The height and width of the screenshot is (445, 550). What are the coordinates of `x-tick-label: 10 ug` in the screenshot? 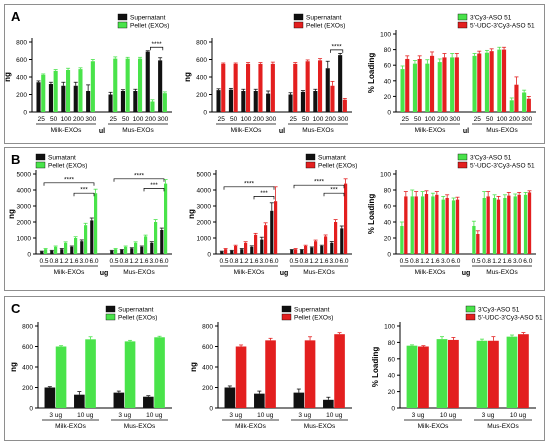 It's located at (154, 415).